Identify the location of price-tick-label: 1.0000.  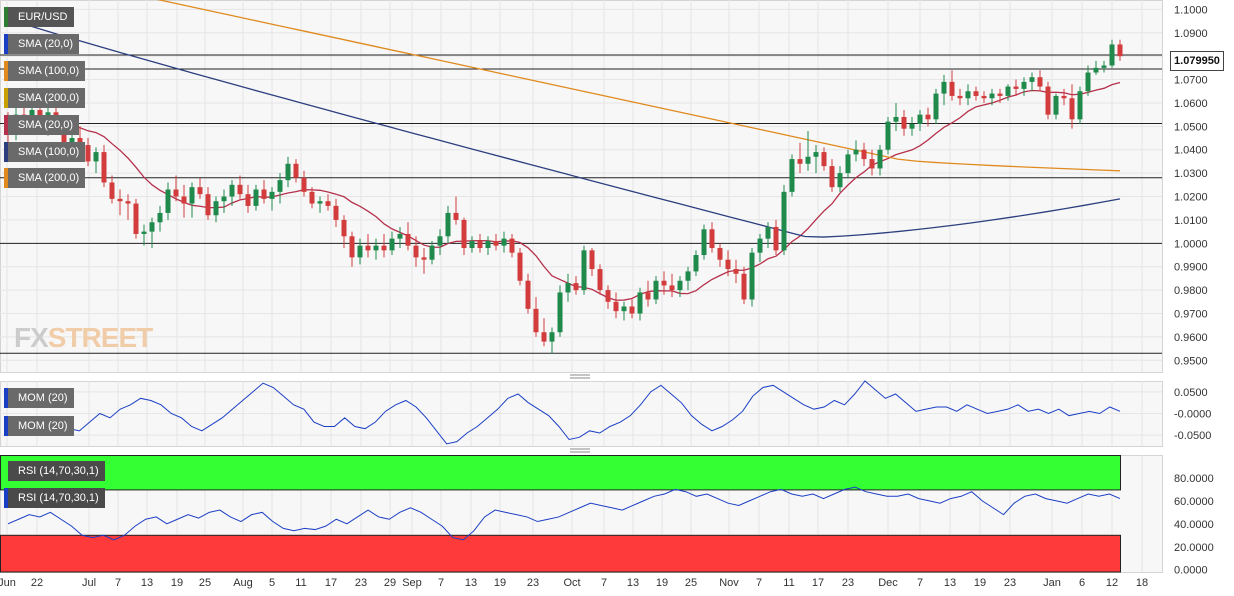
(1191, 244).